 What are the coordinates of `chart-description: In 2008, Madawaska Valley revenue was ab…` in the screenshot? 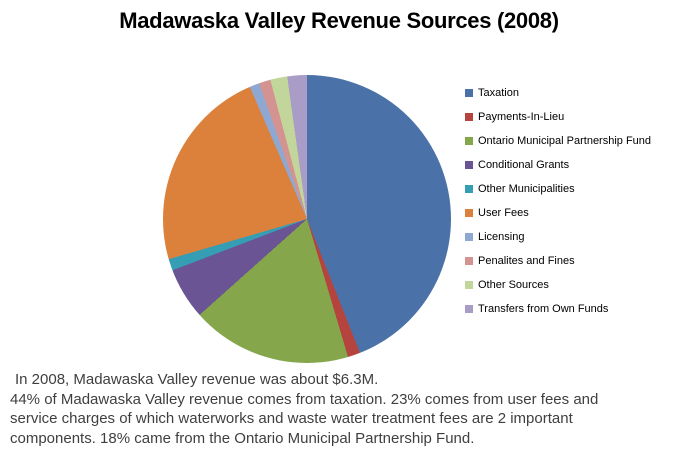 It's located at (304, 409).